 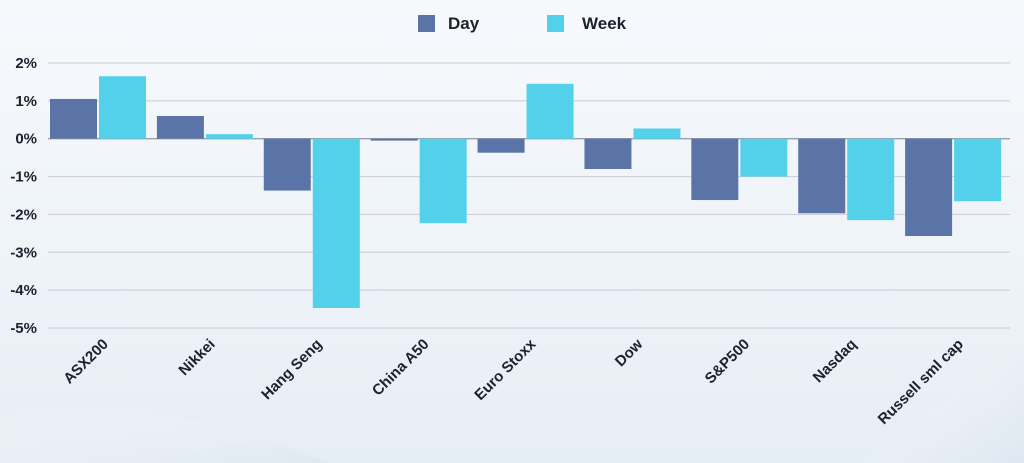 I want to click on y-tick-label: -4%, so click(x=23, y=290).